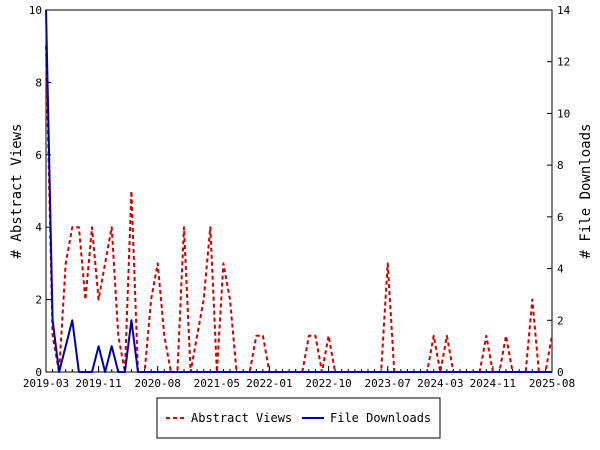 This screenshot has width=600, height=450. What do you see at coordinates (493, 383) in the screenshot?
I see `x-tick-label: 2024-11` at bounding box center [493, 383].